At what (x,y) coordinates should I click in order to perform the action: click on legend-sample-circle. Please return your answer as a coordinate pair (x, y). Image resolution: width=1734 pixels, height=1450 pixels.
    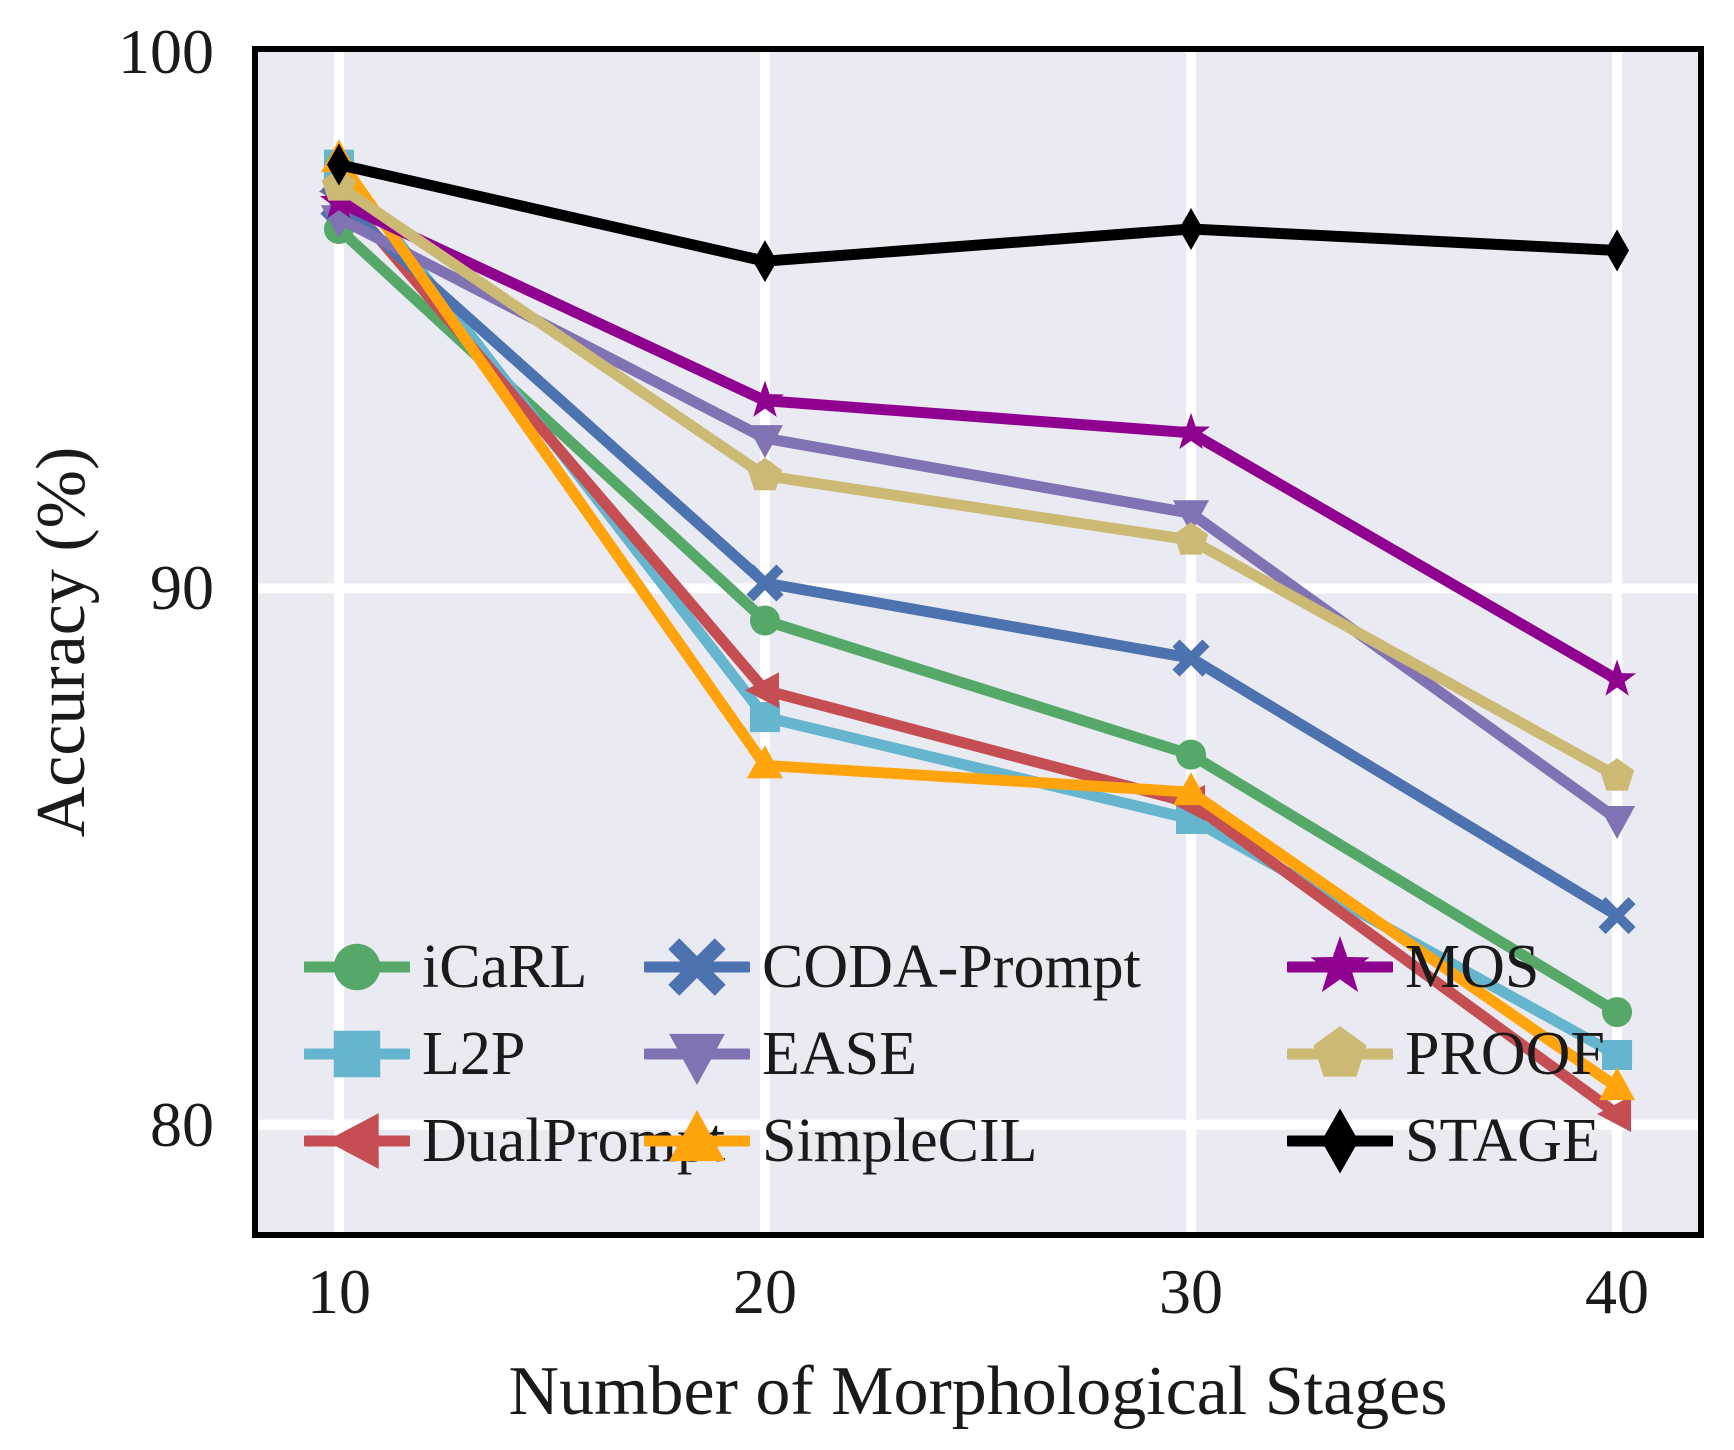
    Looking at the image, I should click on (357, 967).